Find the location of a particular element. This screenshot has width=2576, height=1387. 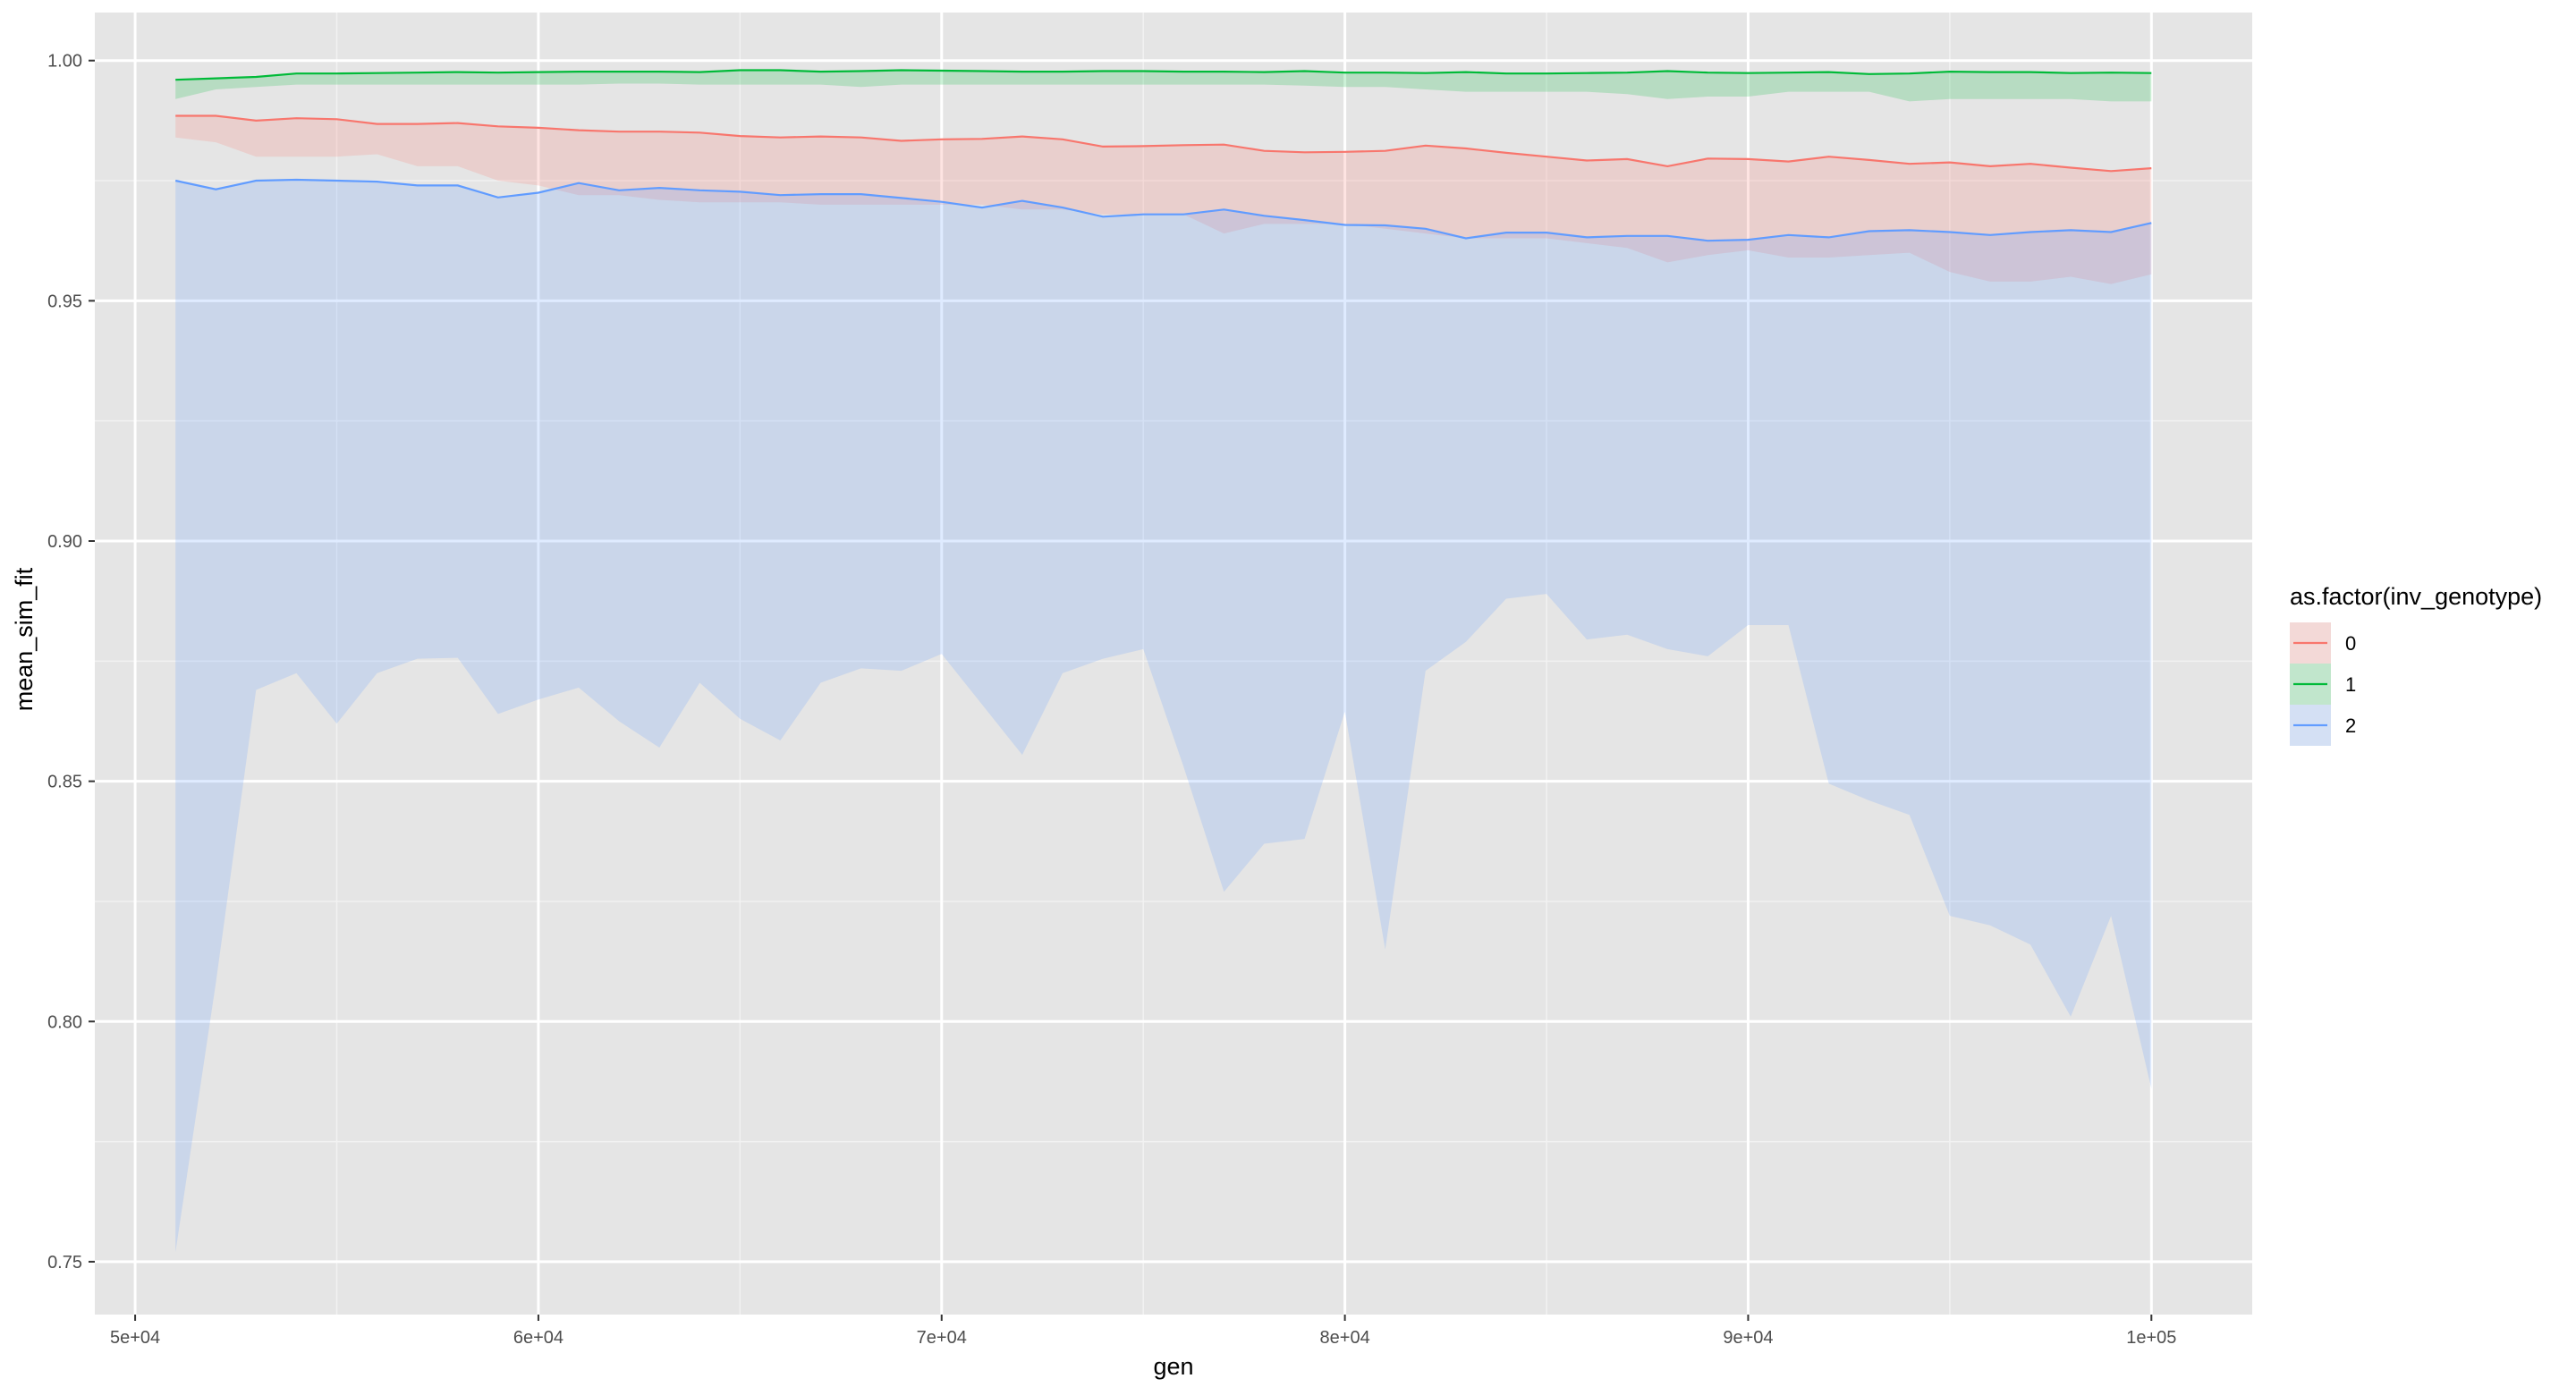

series-lines is located at coordinates (1163, 155).